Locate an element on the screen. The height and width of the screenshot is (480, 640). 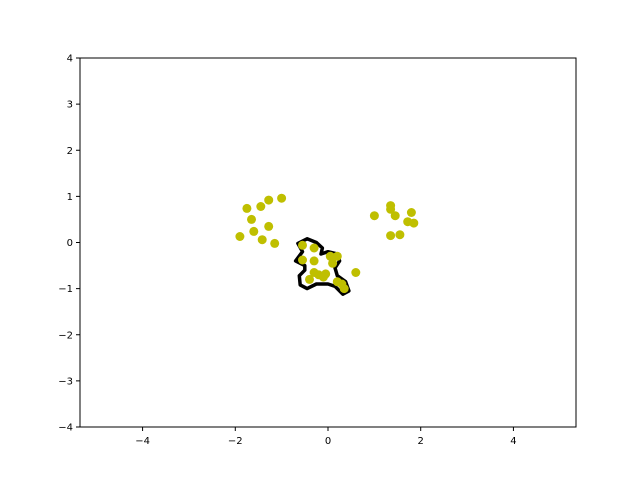
x-tick-label: 0 is located at coordinates (328, 441).